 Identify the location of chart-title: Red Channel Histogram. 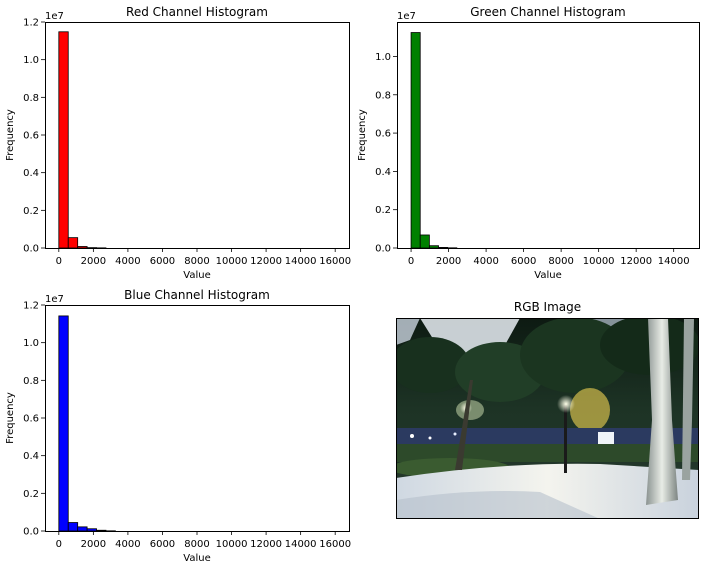
(197, 12).